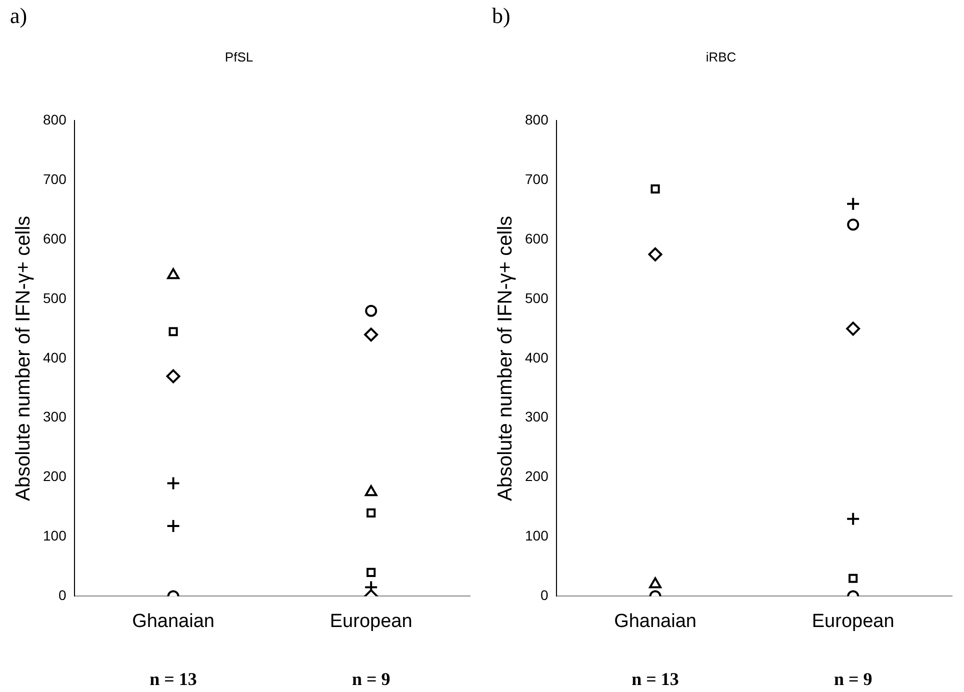  I want to click on chart-title: iRBC, so click(721, 56).